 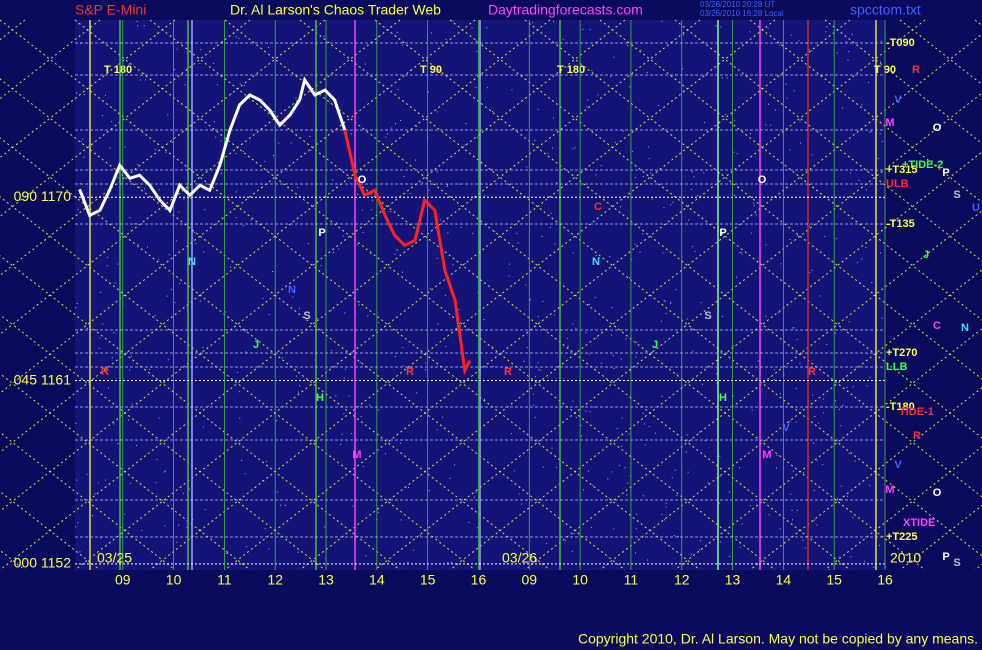 I want to click on level-label: -T090, so click(x=900, y=43).